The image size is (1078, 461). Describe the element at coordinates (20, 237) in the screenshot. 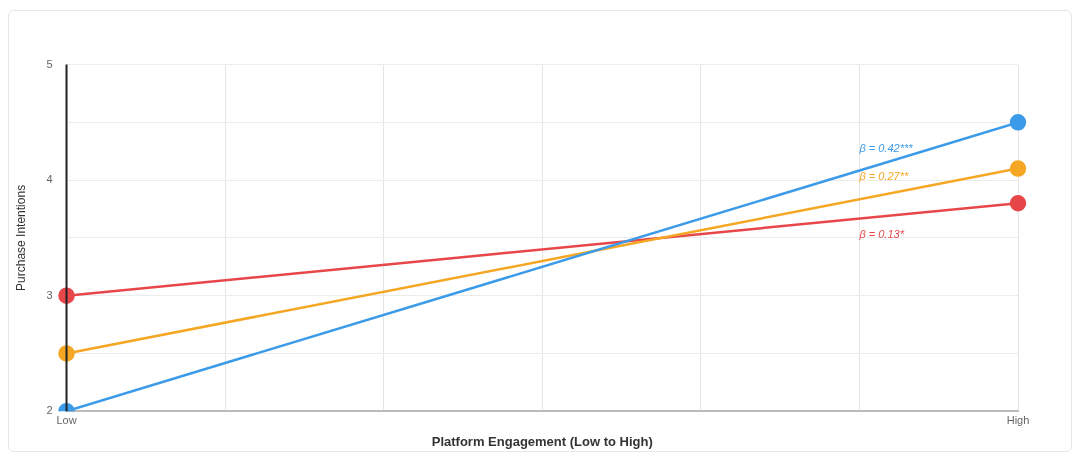

I see `y-axis-title: Purchase Intentions` at that location.